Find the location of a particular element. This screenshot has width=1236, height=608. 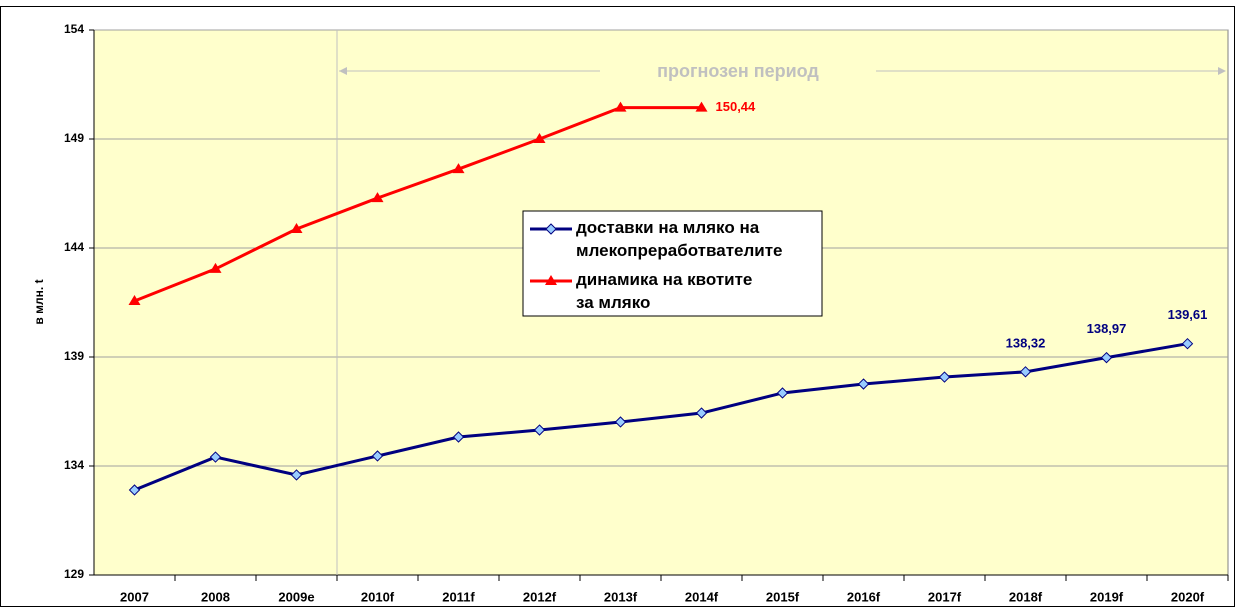

data-label: 139,61 is located at coordinates (1188, 314).